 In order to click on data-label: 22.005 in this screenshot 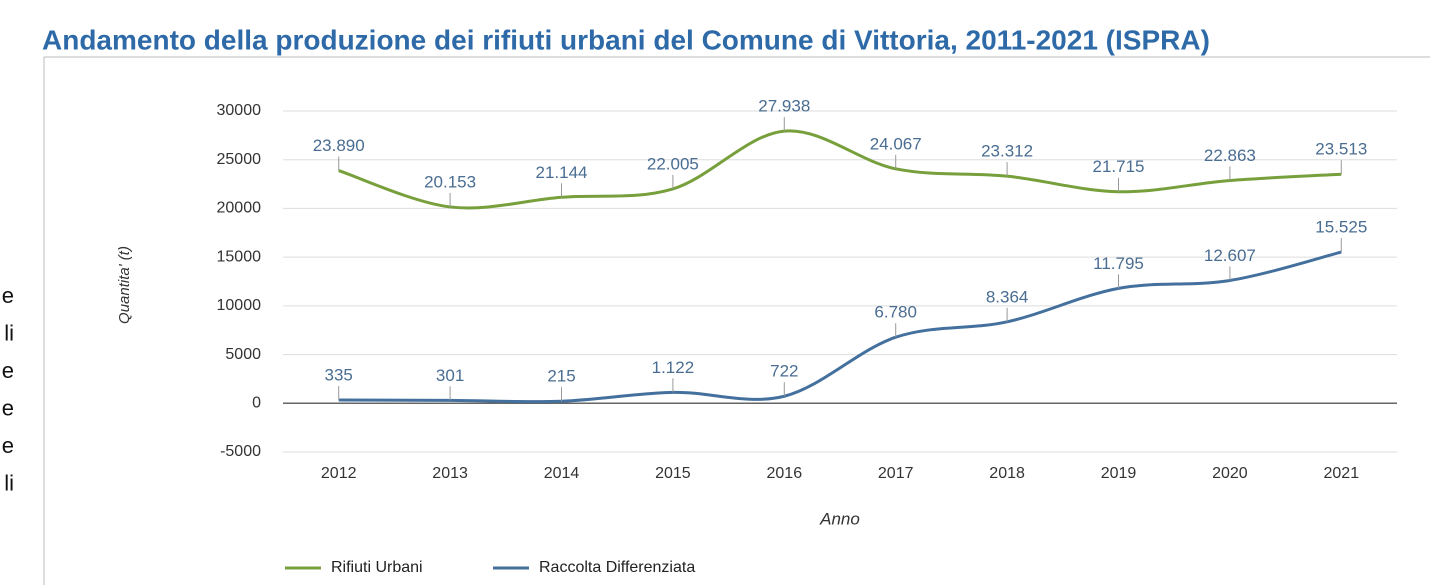, I will do `click(673, 163)`.